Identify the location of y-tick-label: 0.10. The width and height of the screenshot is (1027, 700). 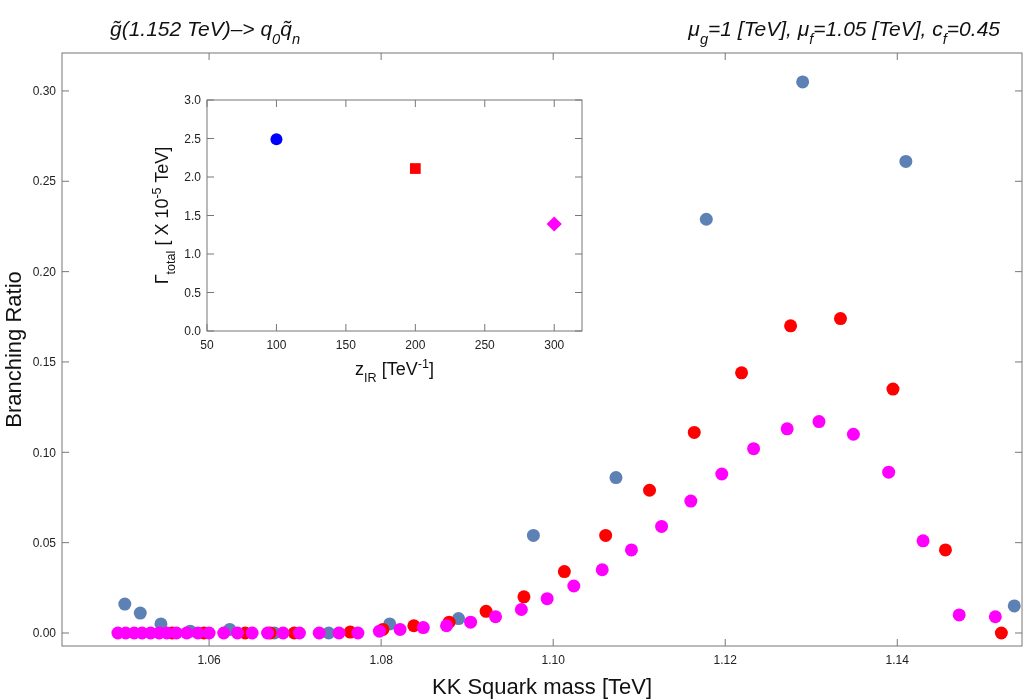
(44, 452).